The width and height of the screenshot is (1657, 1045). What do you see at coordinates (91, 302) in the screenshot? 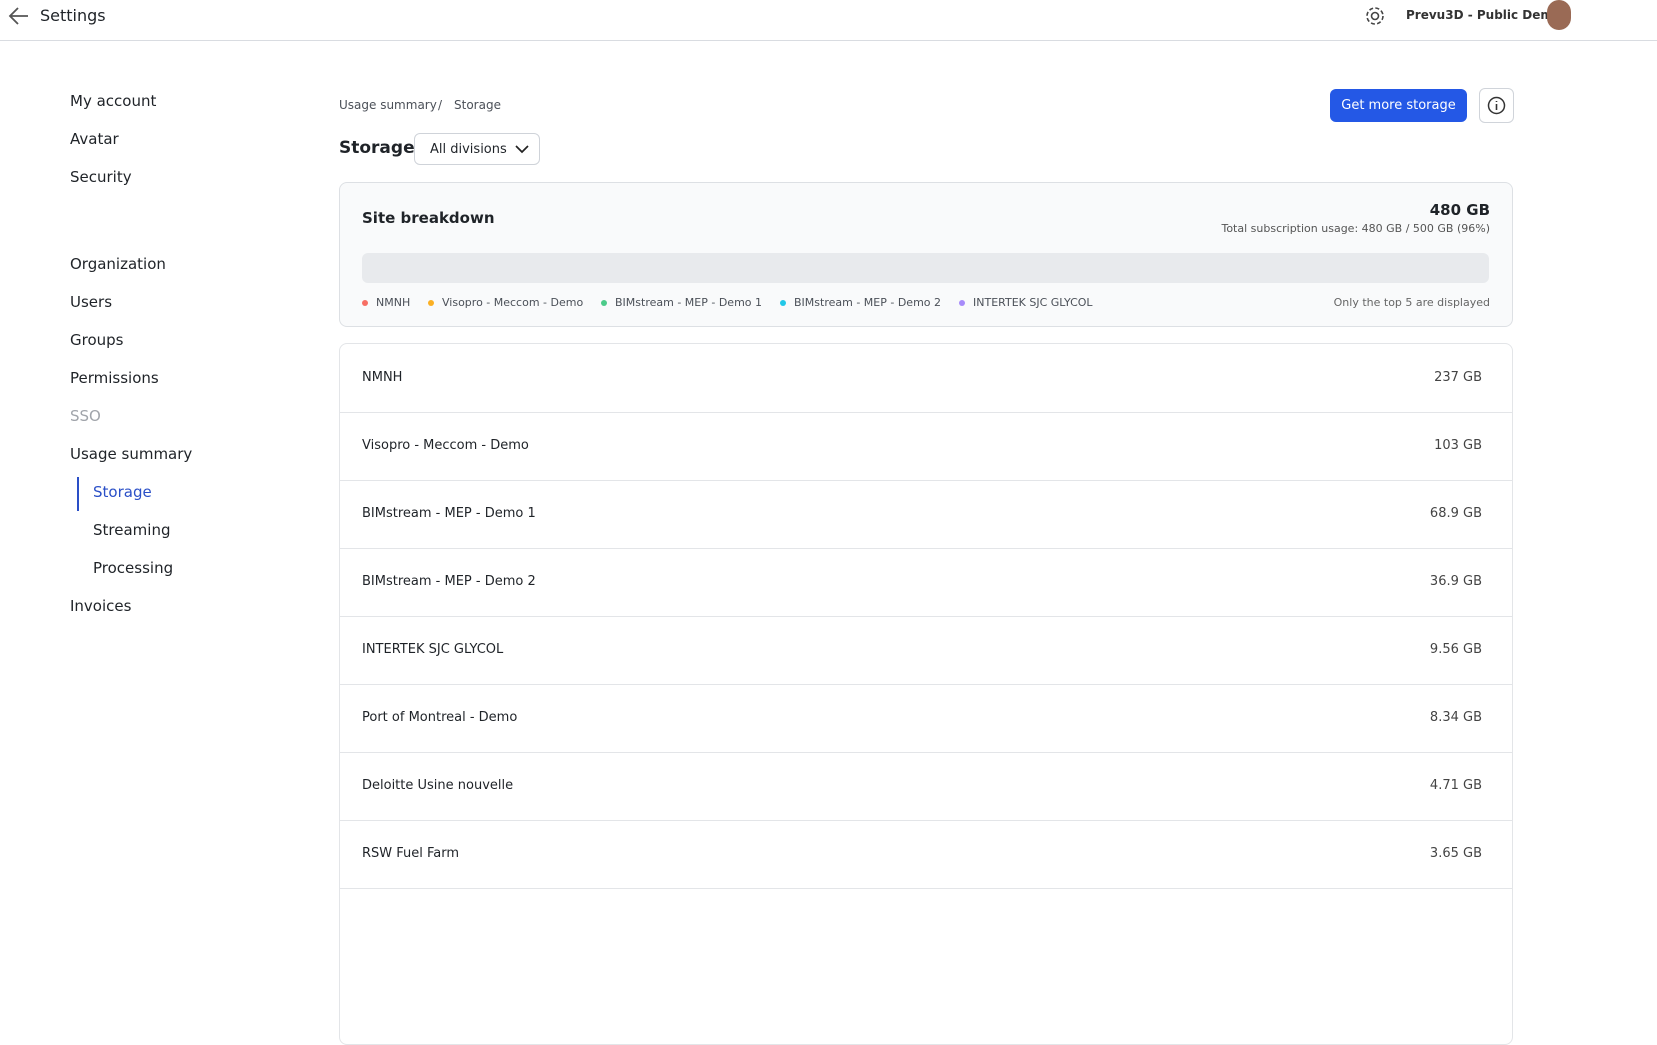
I see `sidebar-item: Users` at bounding box center [91, 302].